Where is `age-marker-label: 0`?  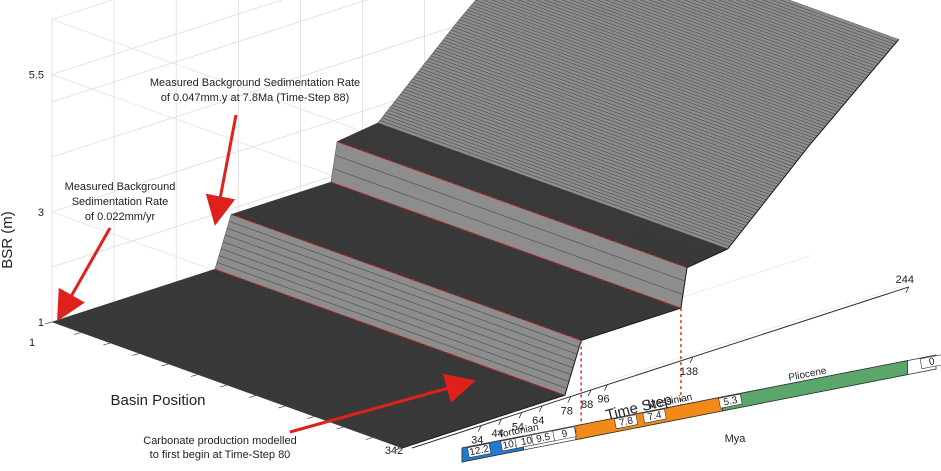 age-marker-label: 0 is located at coordinates (932, 362).